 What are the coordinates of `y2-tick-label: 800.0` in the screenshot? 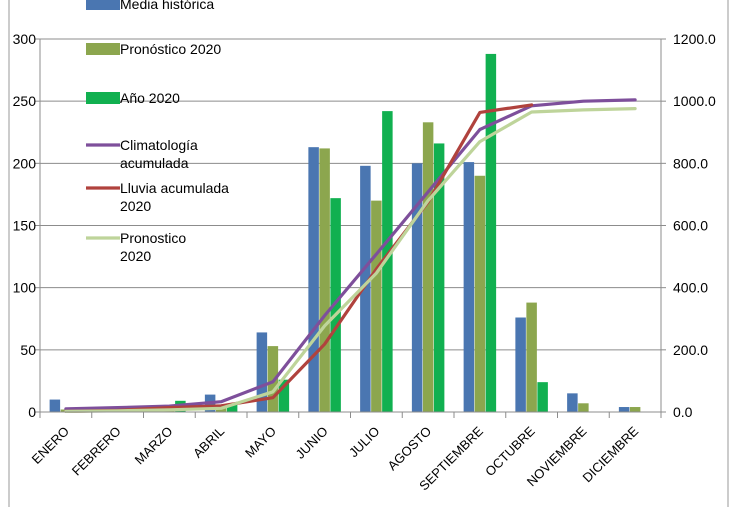 It's located at (690, 163).